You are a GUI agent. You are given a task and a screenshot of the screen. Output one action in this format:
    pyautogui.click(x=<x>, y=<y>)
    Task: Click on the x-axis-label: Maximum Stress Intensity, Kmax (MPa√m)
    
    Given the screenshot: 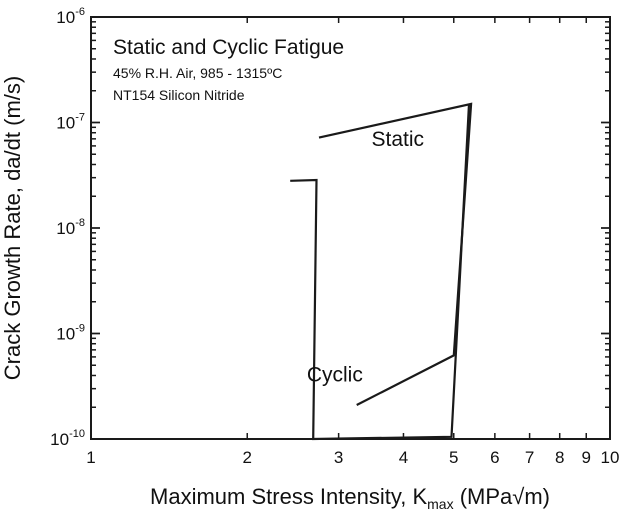 What is the action you would take?
    pyautogui.click(x=350, y=498)
    